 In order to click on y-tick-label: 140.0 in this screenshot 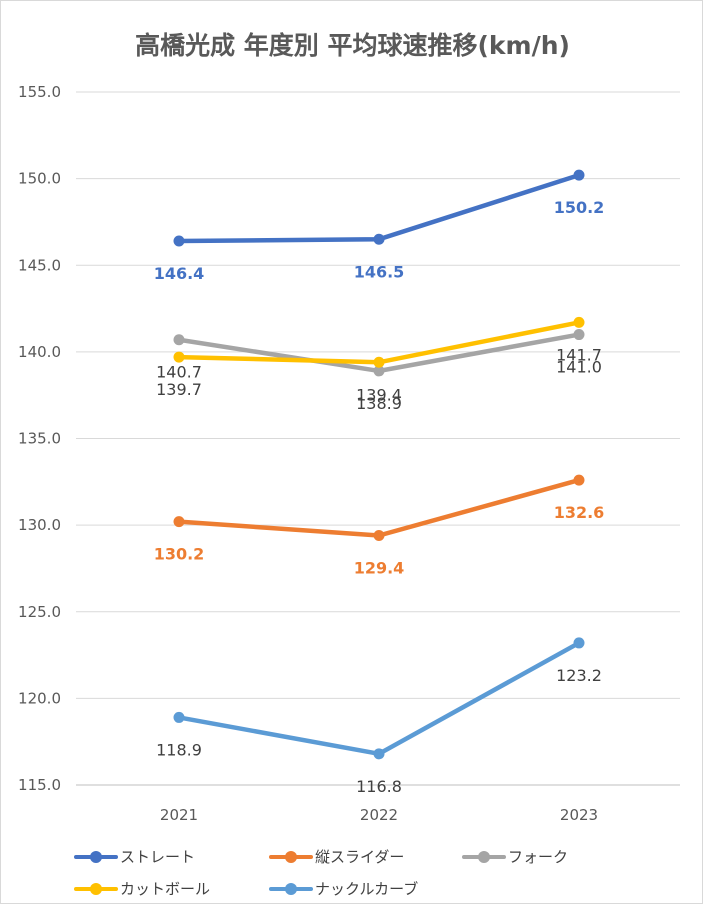, I will do `click(39, 352)`.